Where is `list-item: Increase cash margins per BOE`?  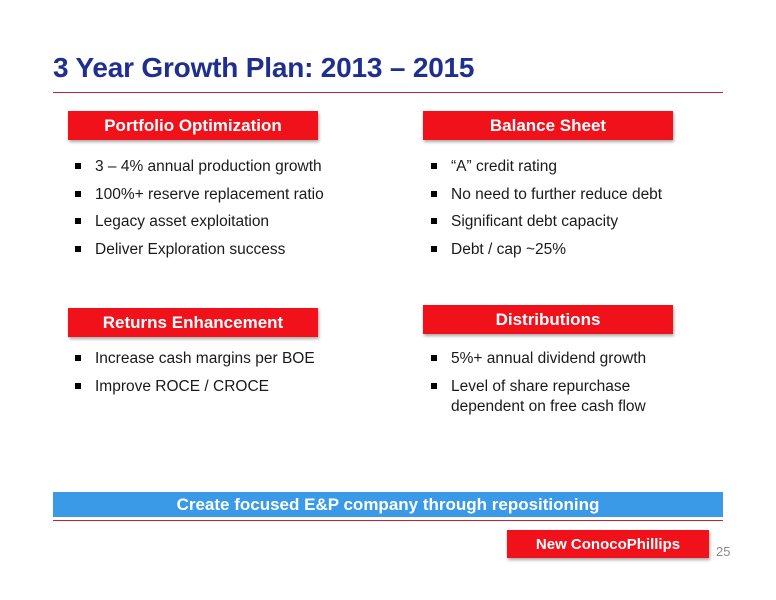
list-item: Increase cash margins per BOE is located at coordinates (195, 359).